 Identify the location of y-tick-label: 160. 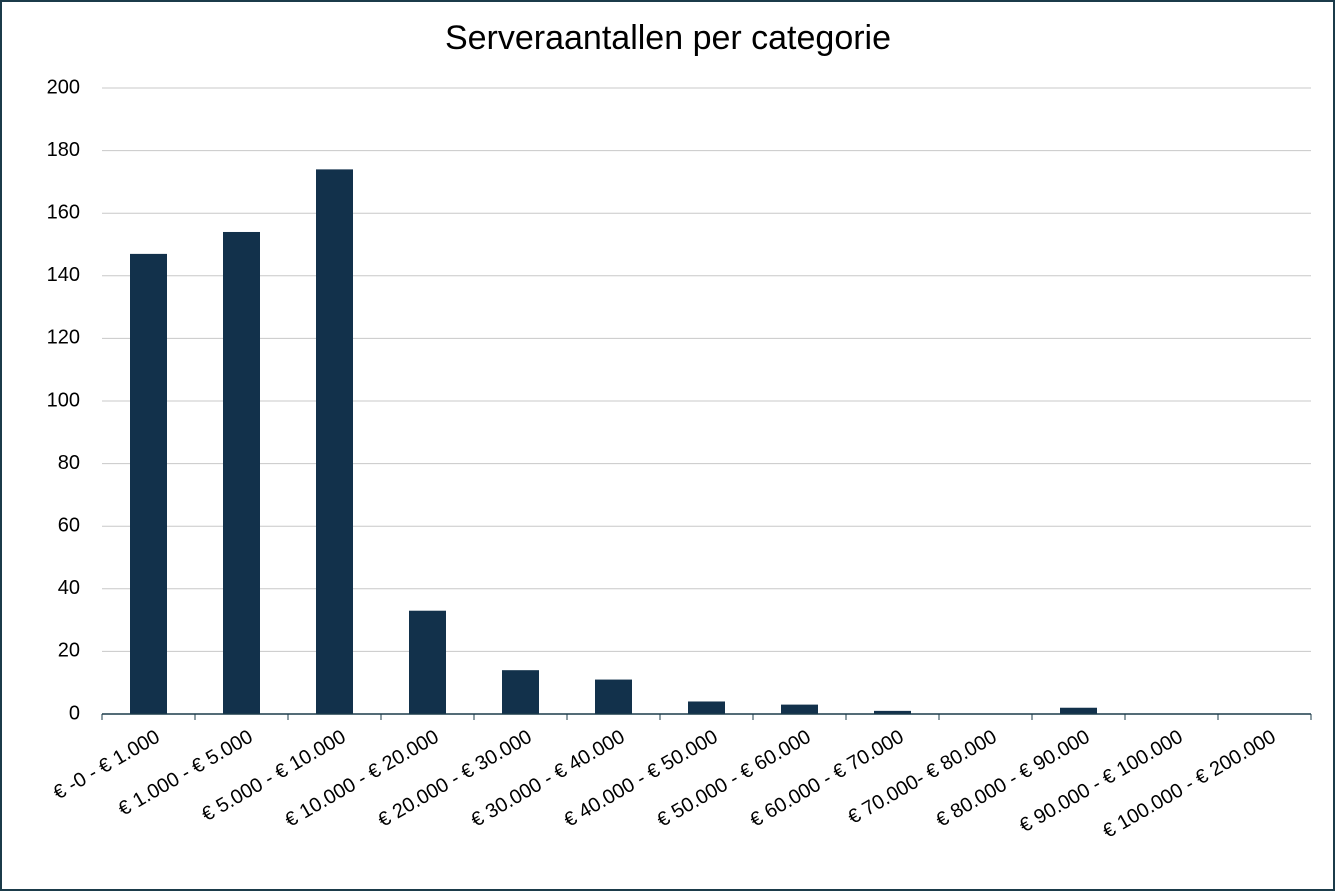
(63, 212).